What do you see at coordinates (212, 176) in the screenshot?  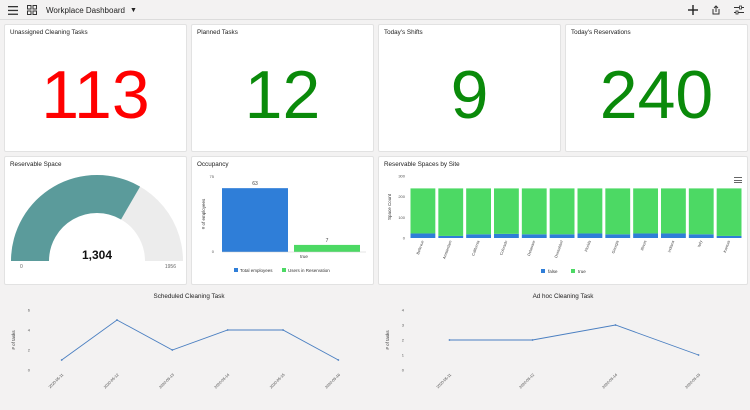 I see `y-tick-label: 75` at bounding box center [212, 176].